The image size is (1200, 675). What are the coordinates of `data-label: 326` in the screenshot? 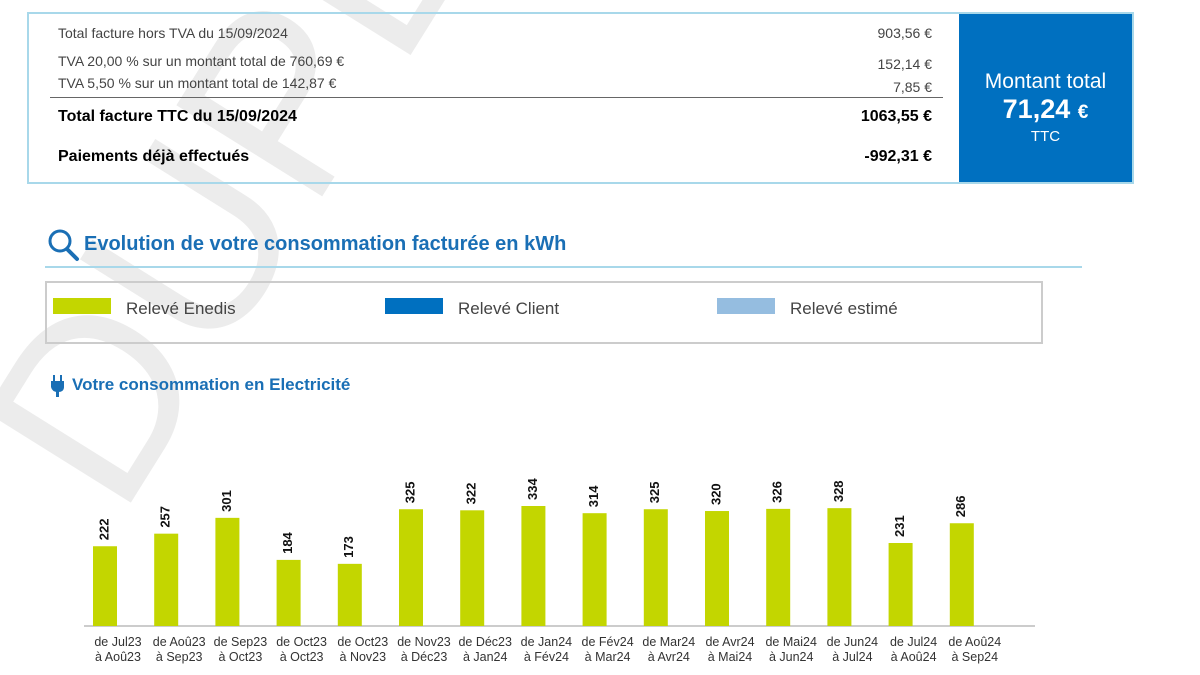 It's located at (777, 492).